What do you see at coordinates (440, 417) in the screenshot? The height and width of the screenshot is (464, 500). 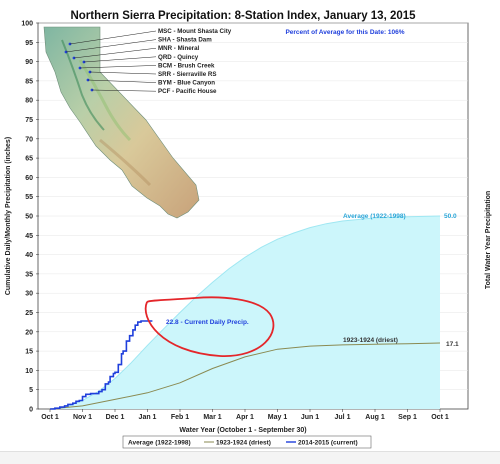 I see `x-tick-12: Oct 1` at bounding box center [440, 417].